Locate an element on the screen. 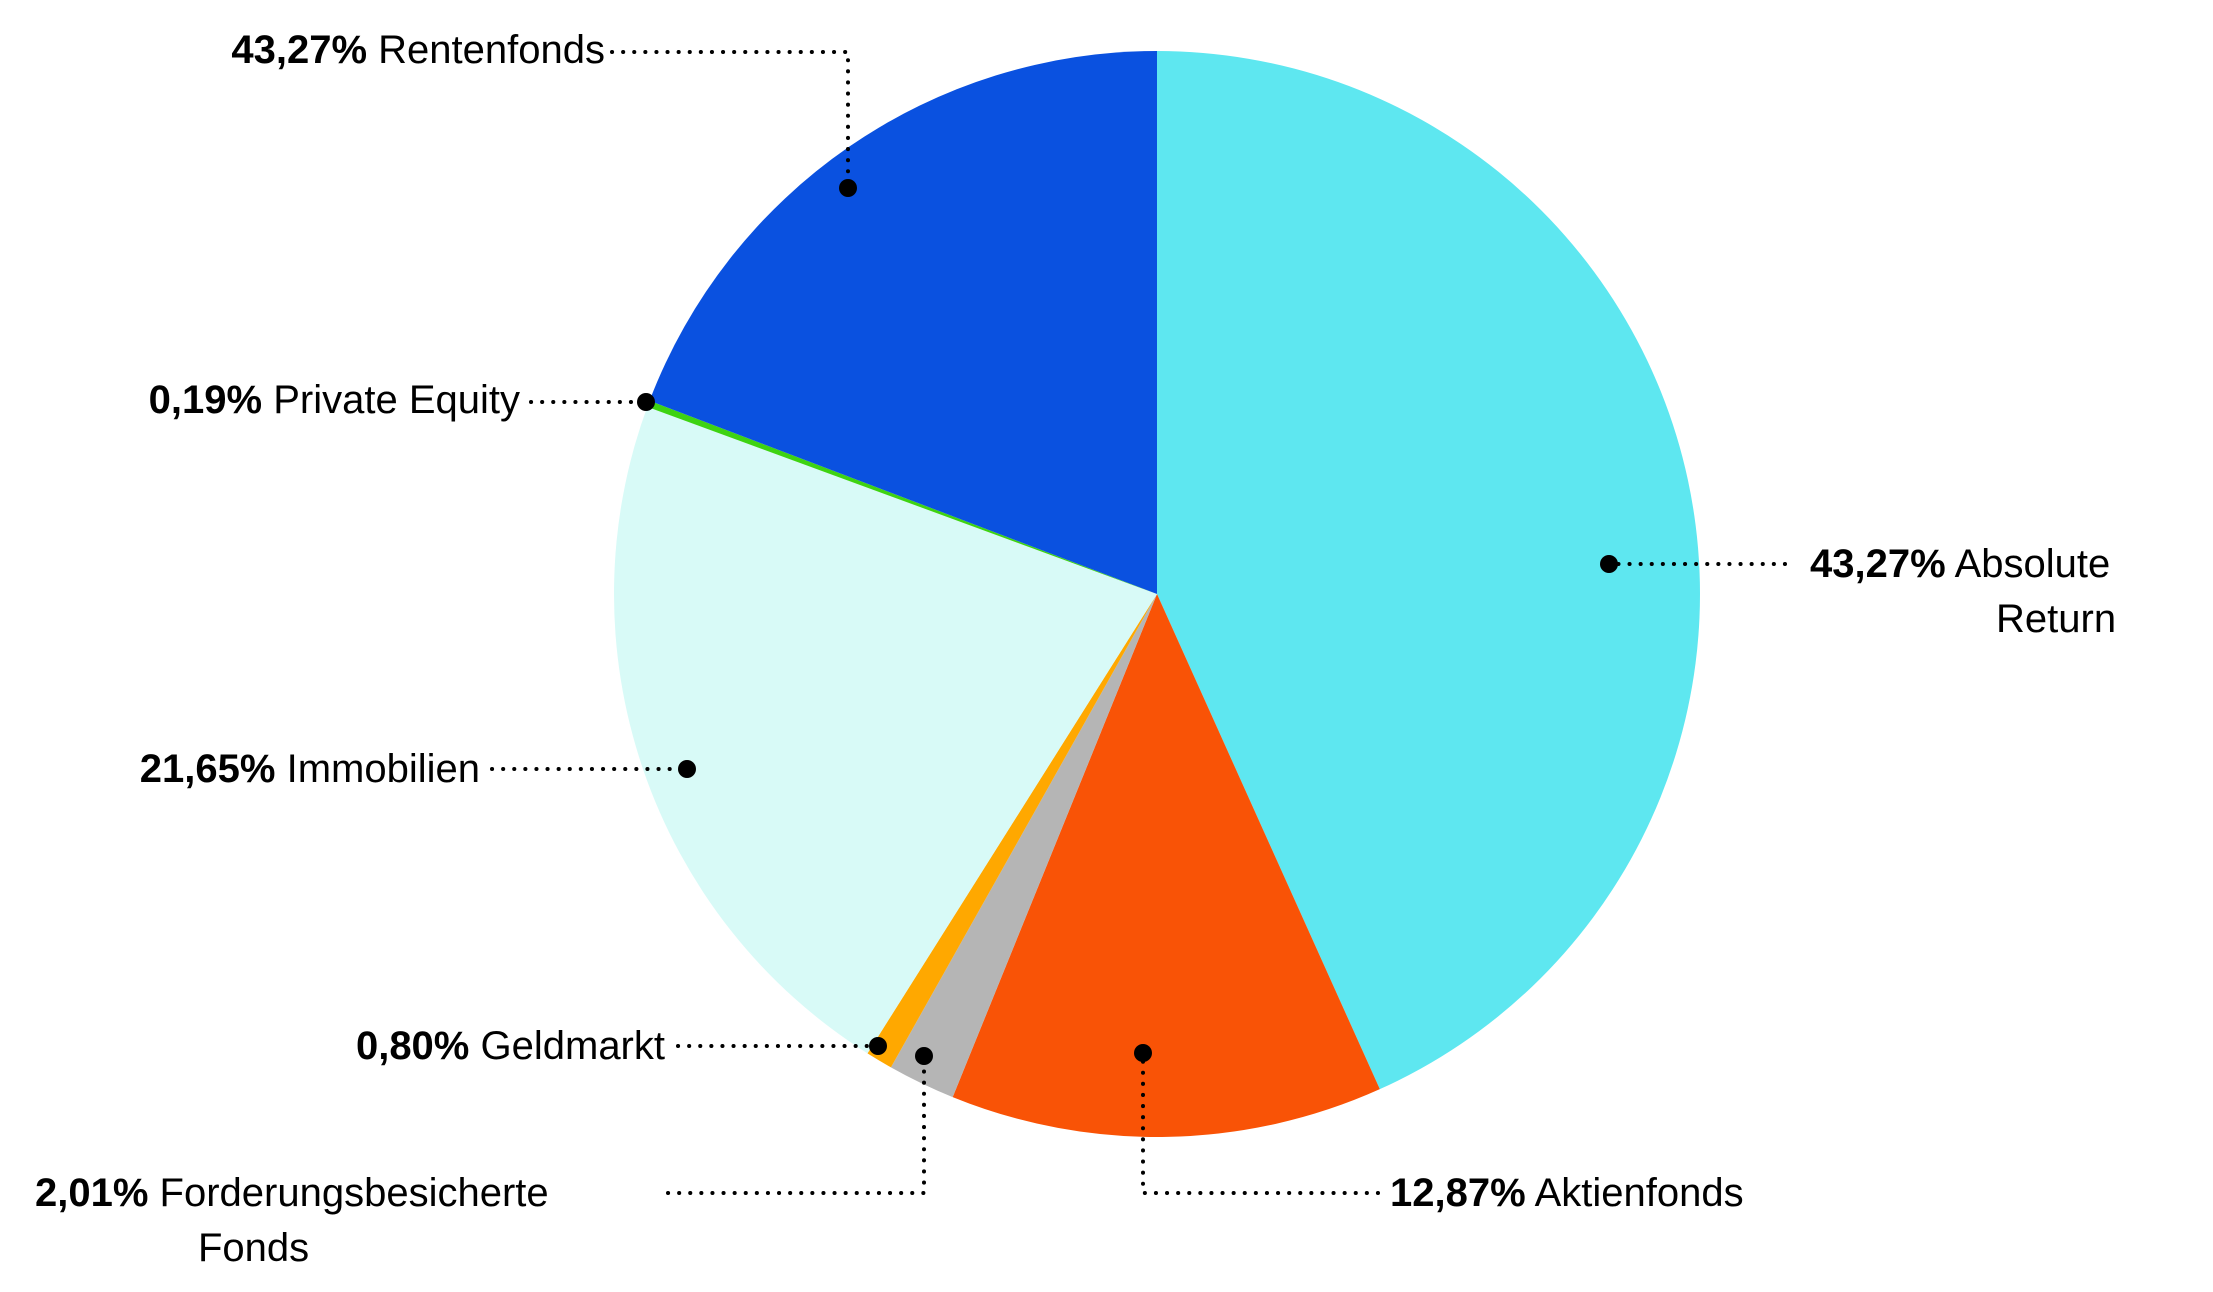 The width and height of the screenshot is (2213, 1292). leader-dot-absolute-return is located at coordinates (1609, 564).